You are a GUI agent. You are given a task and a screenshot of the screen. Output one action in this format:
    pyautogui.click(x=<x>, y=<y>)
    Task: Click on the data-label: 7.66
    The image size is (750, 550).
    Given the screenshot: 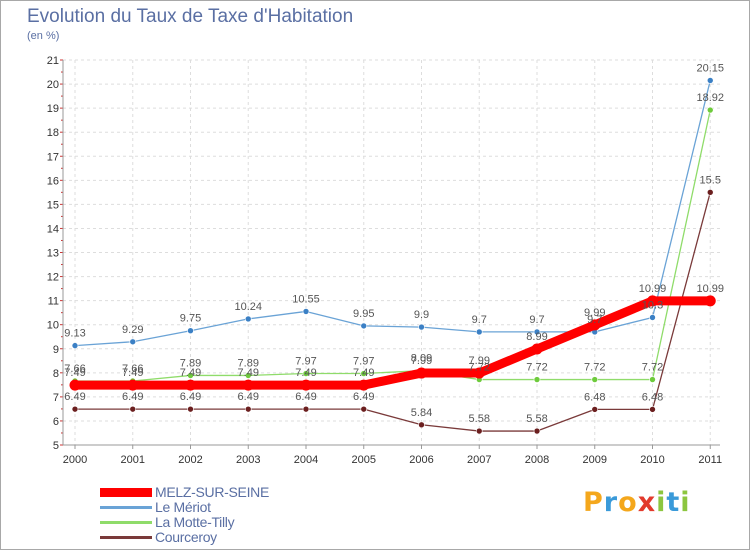 What is the action you would take?
    pyautogui.click(x=132, y=369)
    